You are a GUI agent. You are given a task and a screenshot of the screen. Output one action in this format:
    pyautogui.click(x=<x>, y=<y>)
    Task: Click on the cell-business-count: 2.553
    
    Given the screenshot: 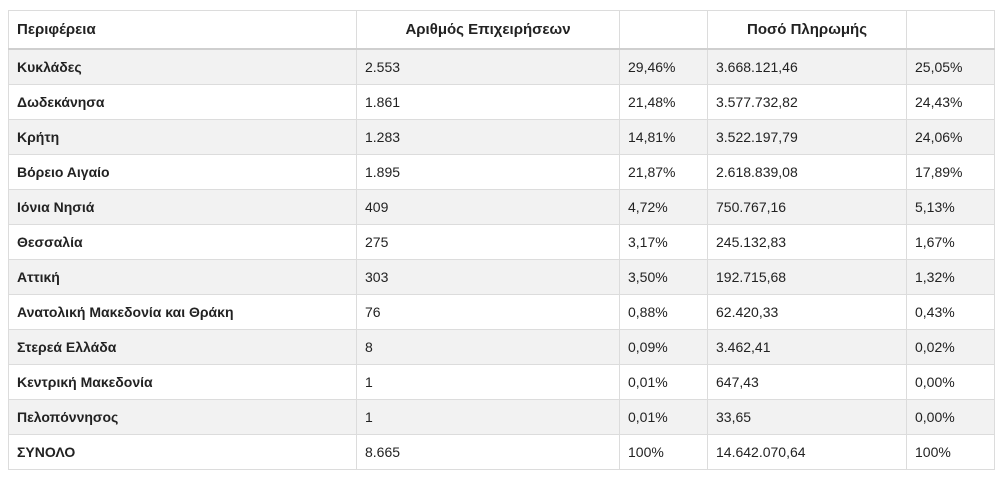 What is the action you would take?
    pyautogui.click(x=488, y=66)
    